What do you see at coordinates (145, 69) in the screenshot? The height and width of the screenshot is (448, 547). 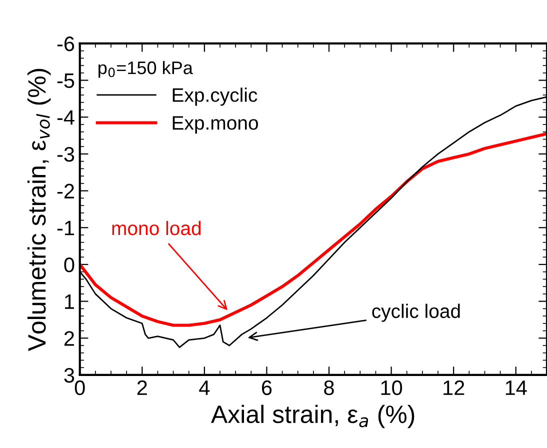 I see `legend-title: p$_{0}$=150 kPa` at bounding box center [145, 69].